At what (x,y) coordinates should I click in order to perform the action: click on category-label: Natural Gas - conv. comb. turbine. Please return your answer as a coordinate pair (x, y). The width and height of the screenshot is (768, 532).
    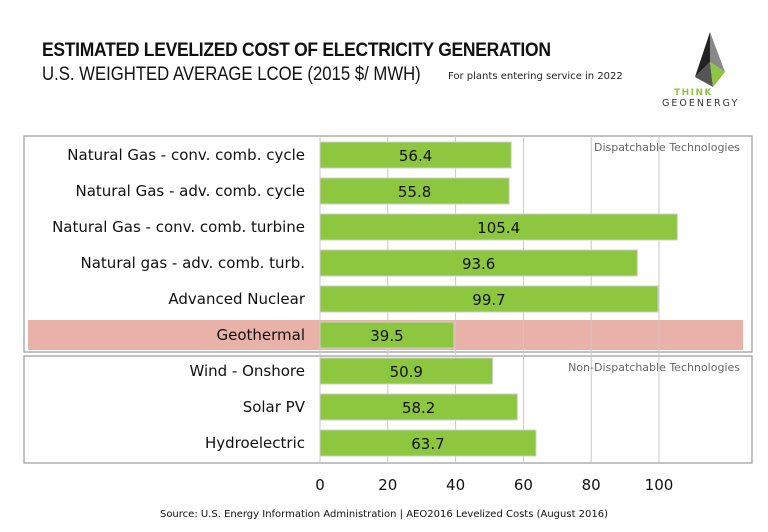
    Looking at the image, I should click on (178, 227).